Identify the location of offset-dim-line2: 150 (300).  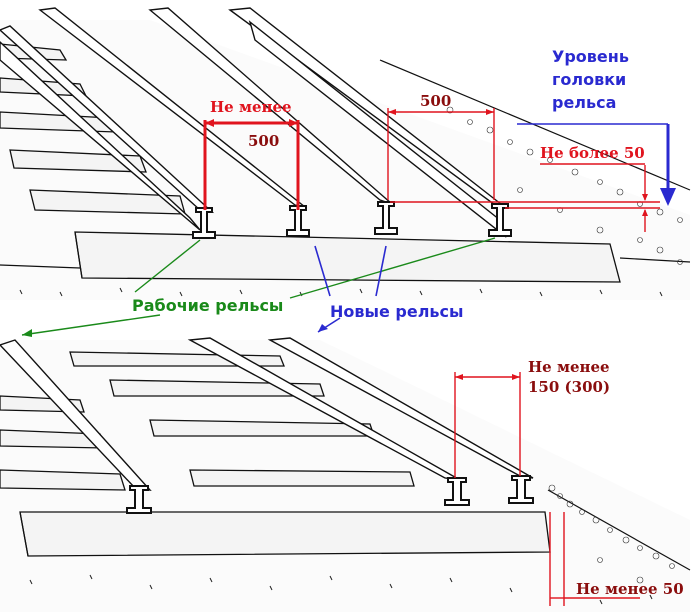
(569, 387).